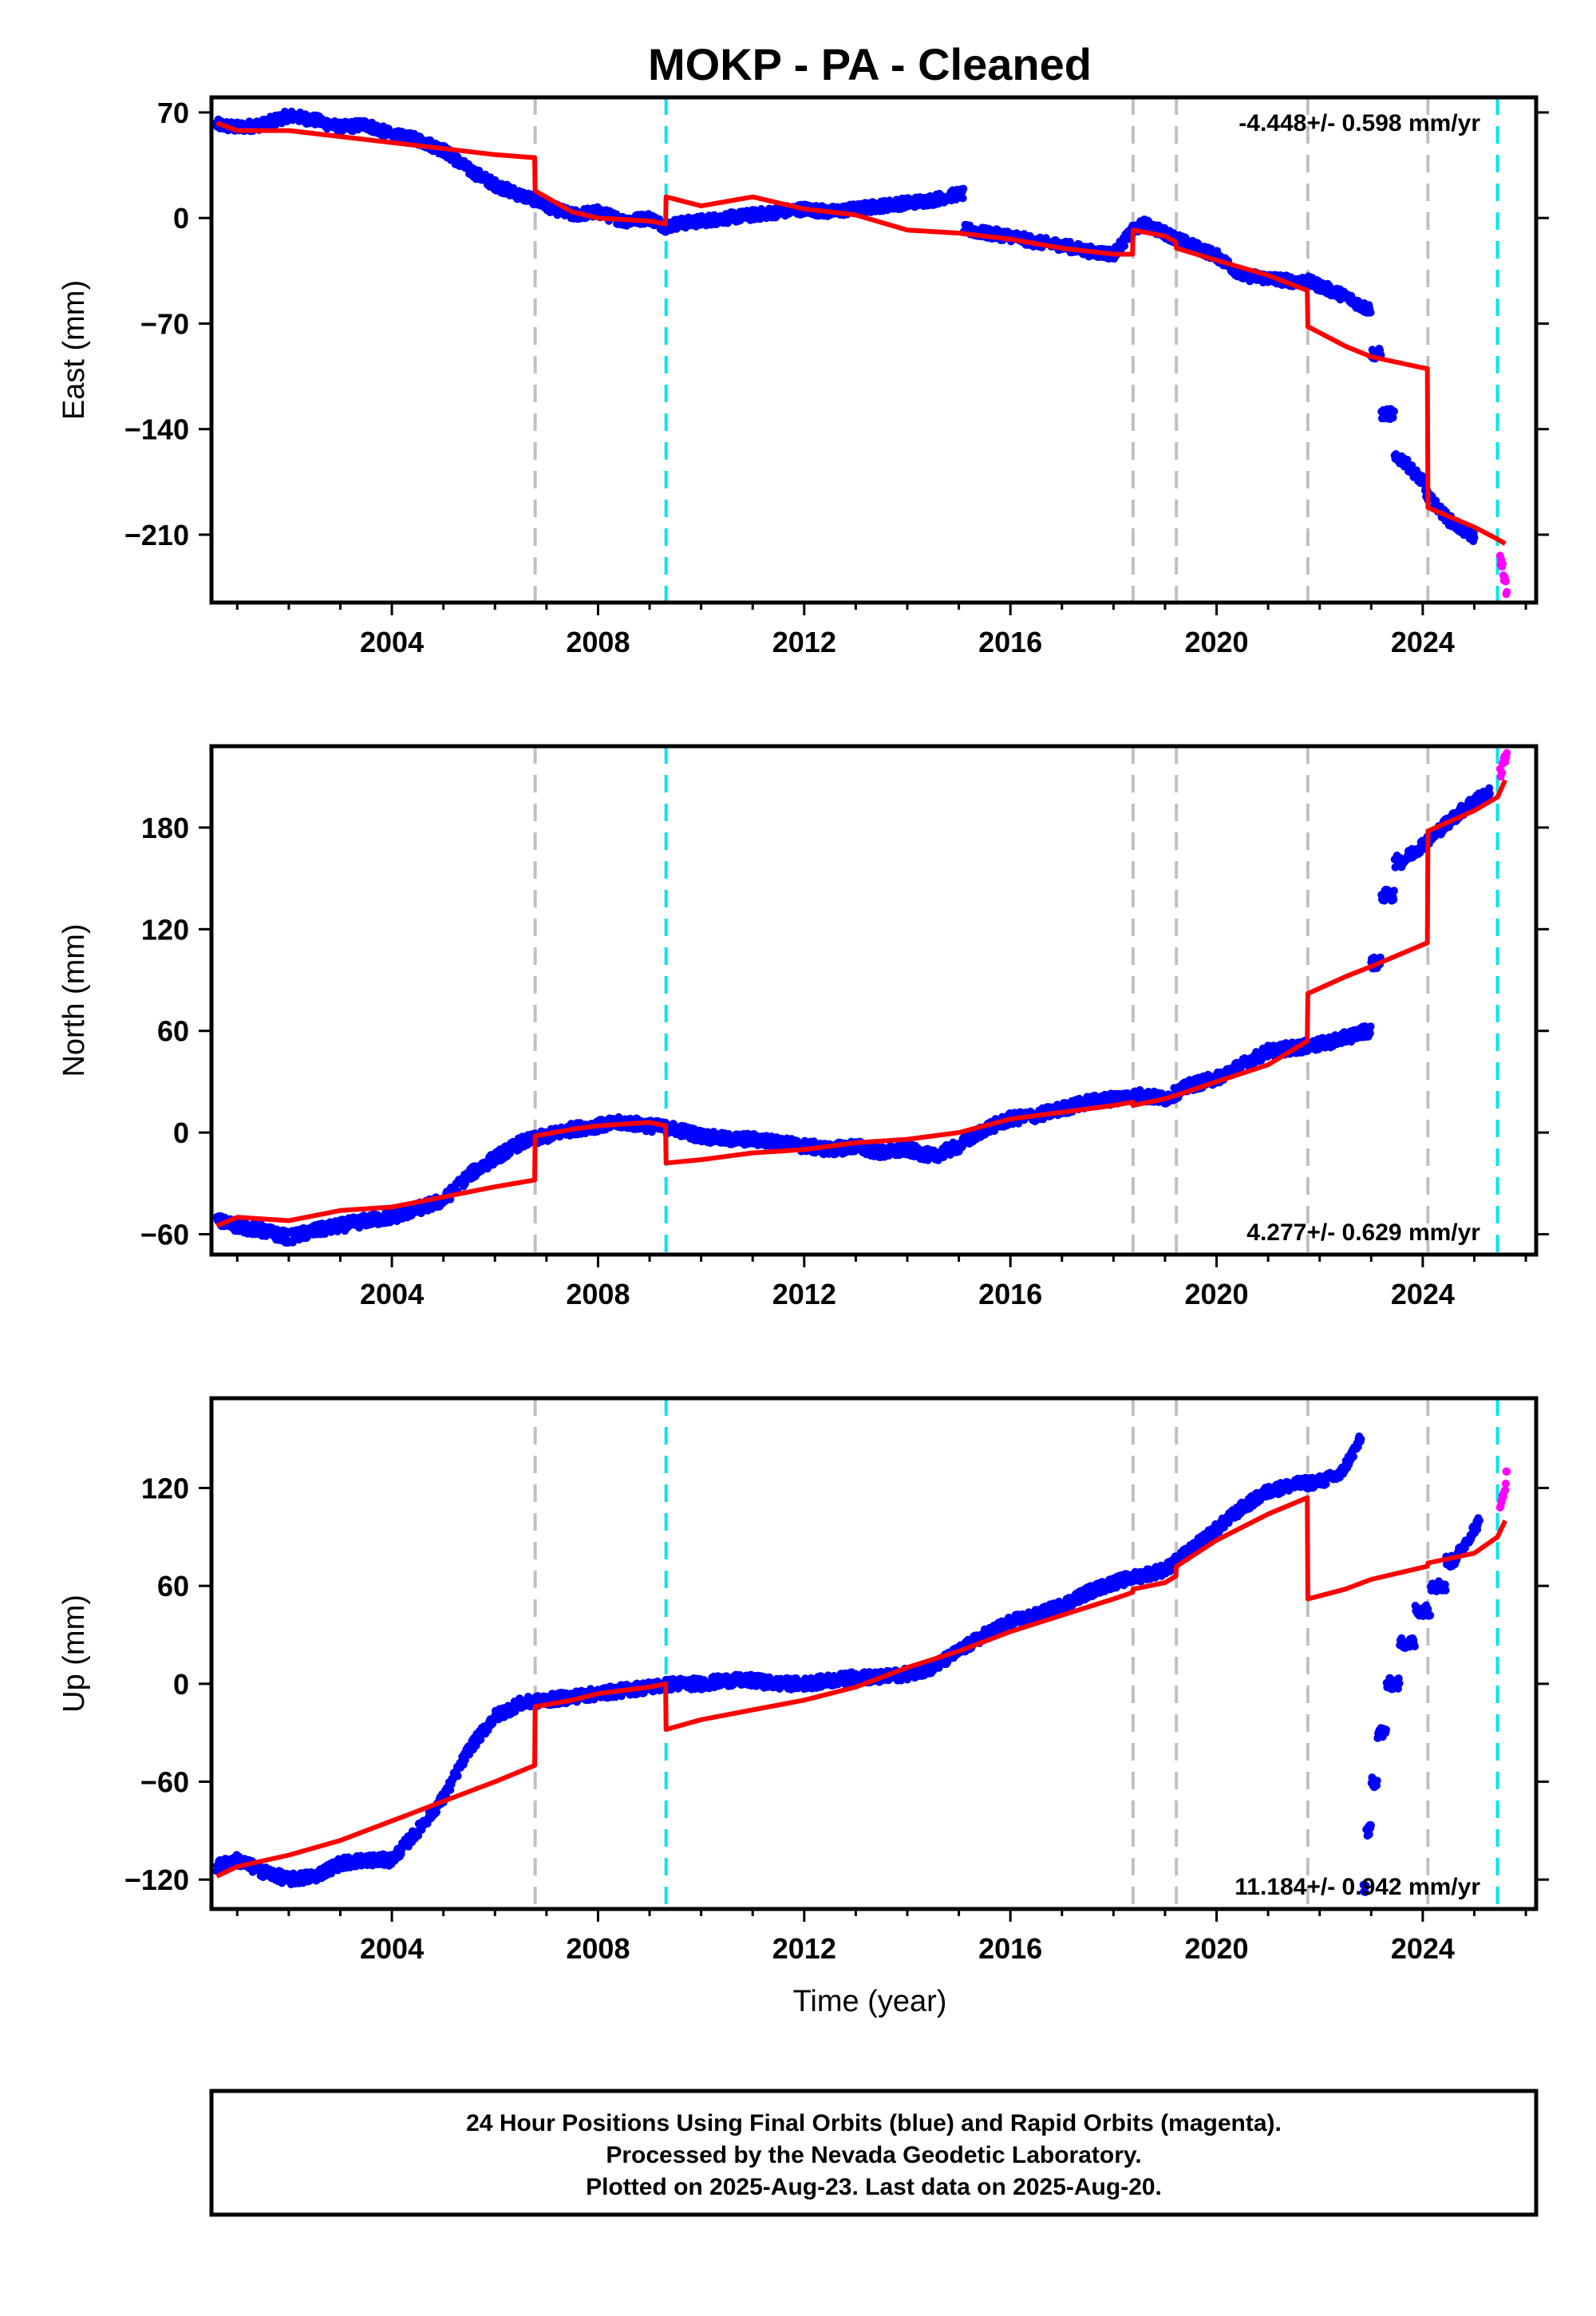 Image resolution: width=1596 pixels, height=2316 pixels. What do you see at coordinates (164, 323) in the screenshot?
I see `y-tick-label: −70` at bounding box center [164, 323].